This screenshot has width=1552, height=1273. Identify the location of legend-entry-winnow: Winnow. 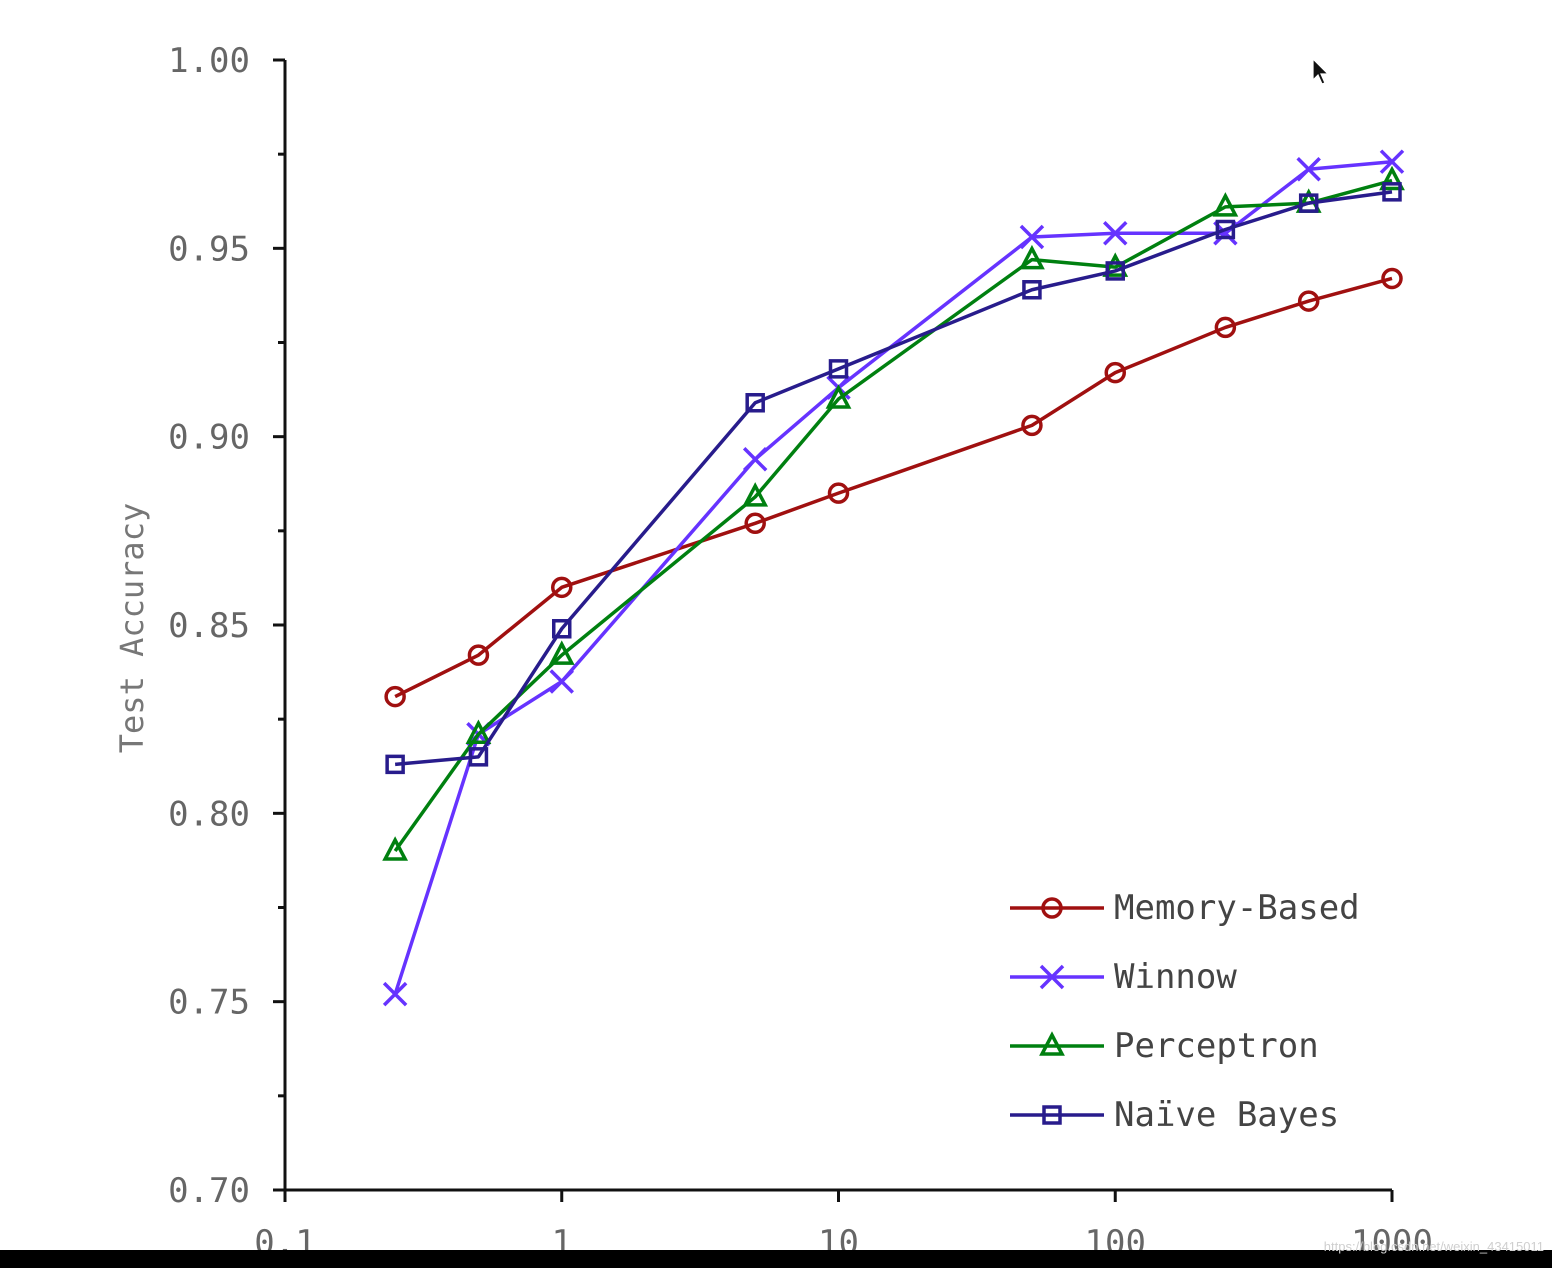
(1123, 977).